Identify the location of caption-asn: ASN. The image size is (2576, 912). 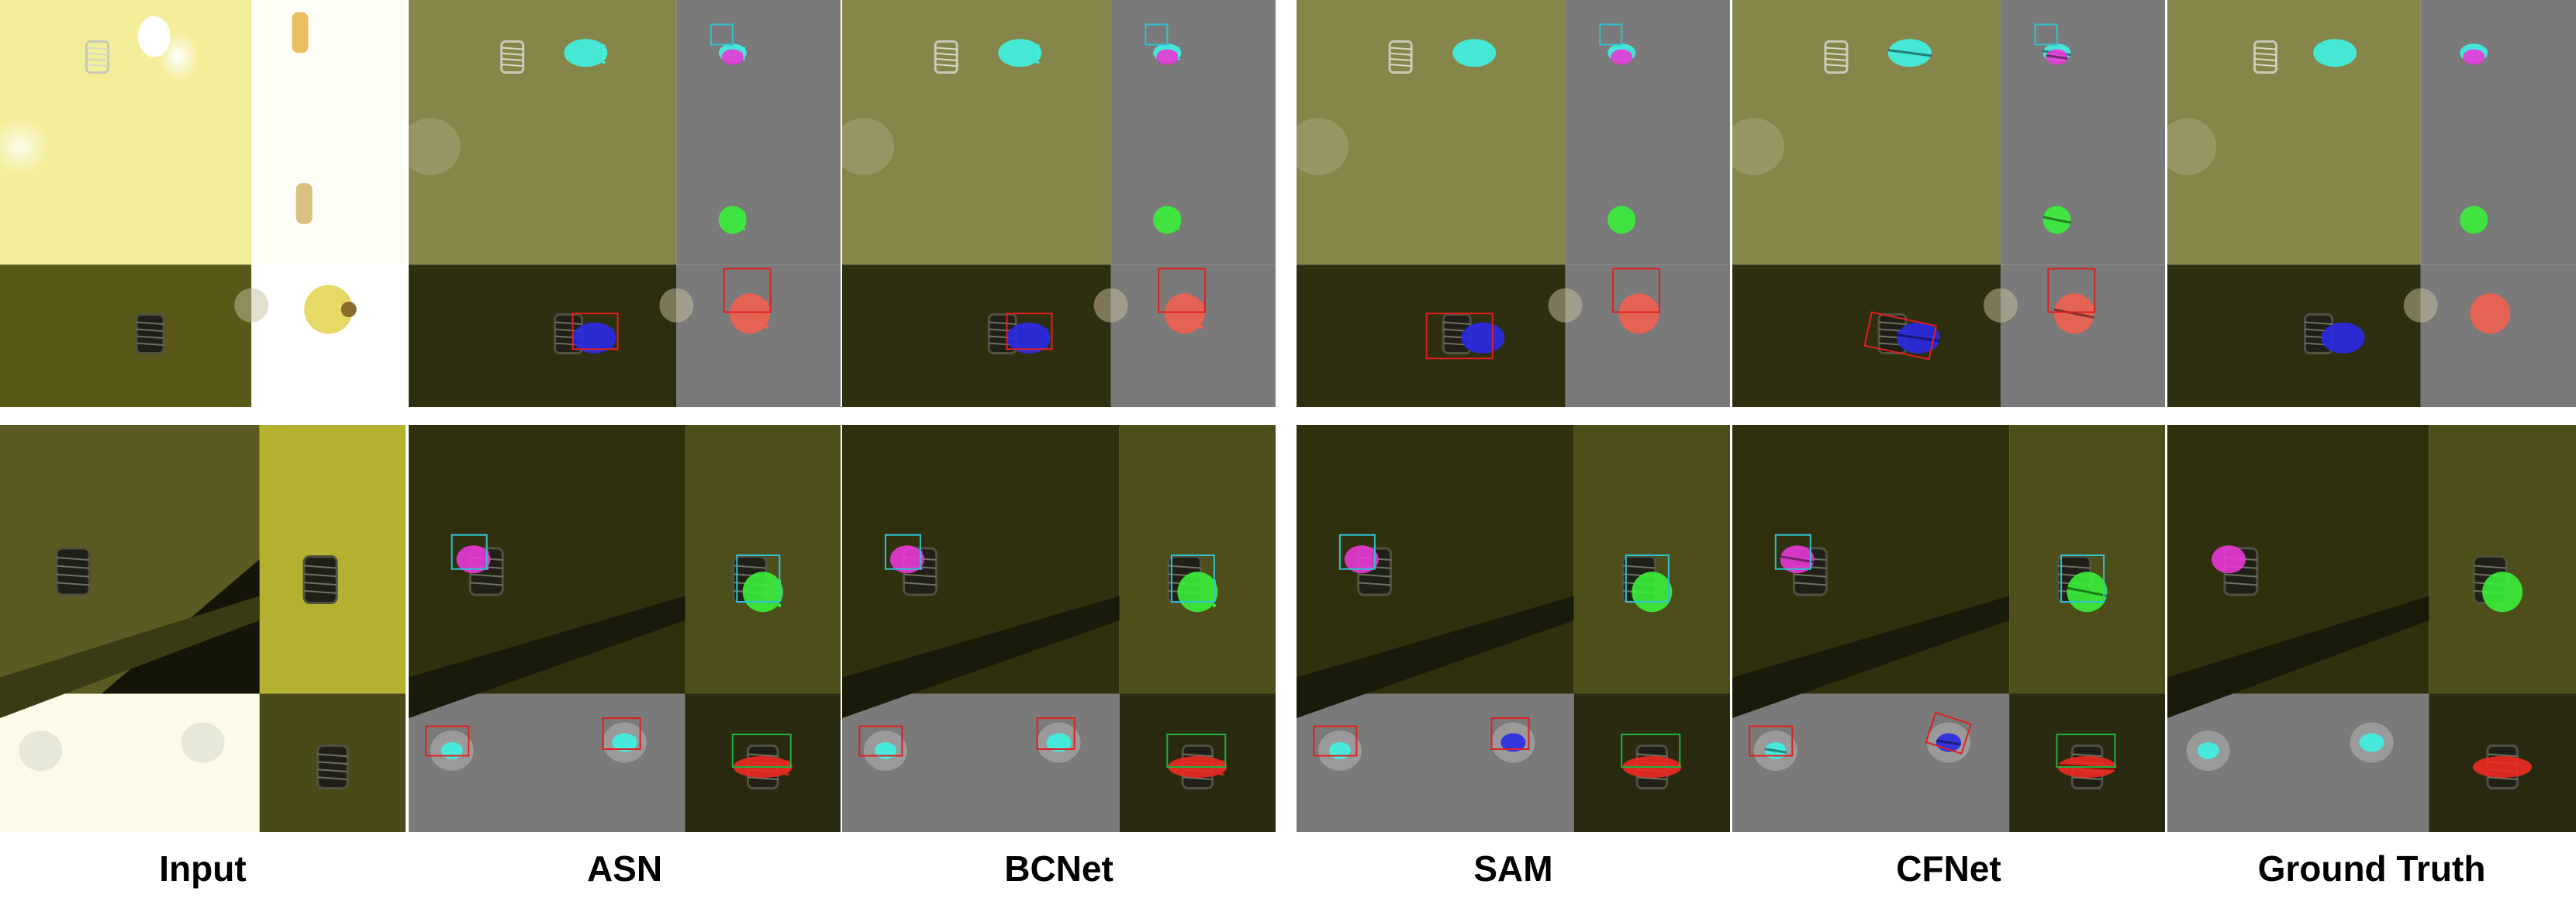
(625, 868).